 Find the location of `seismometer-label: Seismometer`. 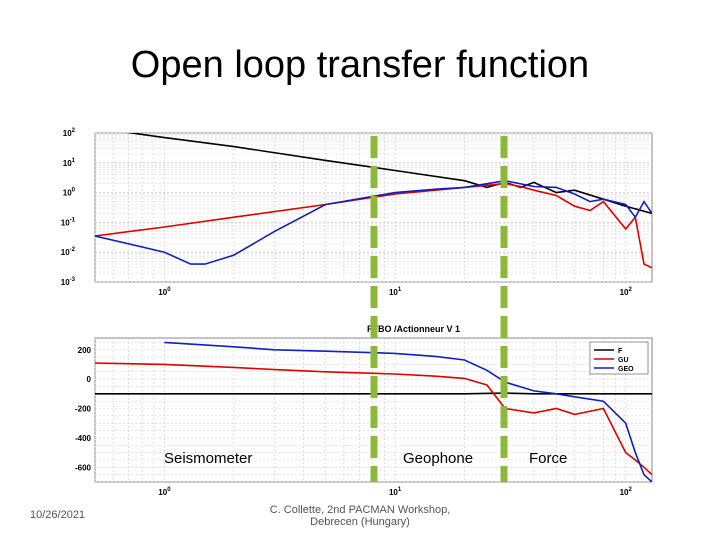

seismometer-label: Seismometer is located at coordinates (208, 458).